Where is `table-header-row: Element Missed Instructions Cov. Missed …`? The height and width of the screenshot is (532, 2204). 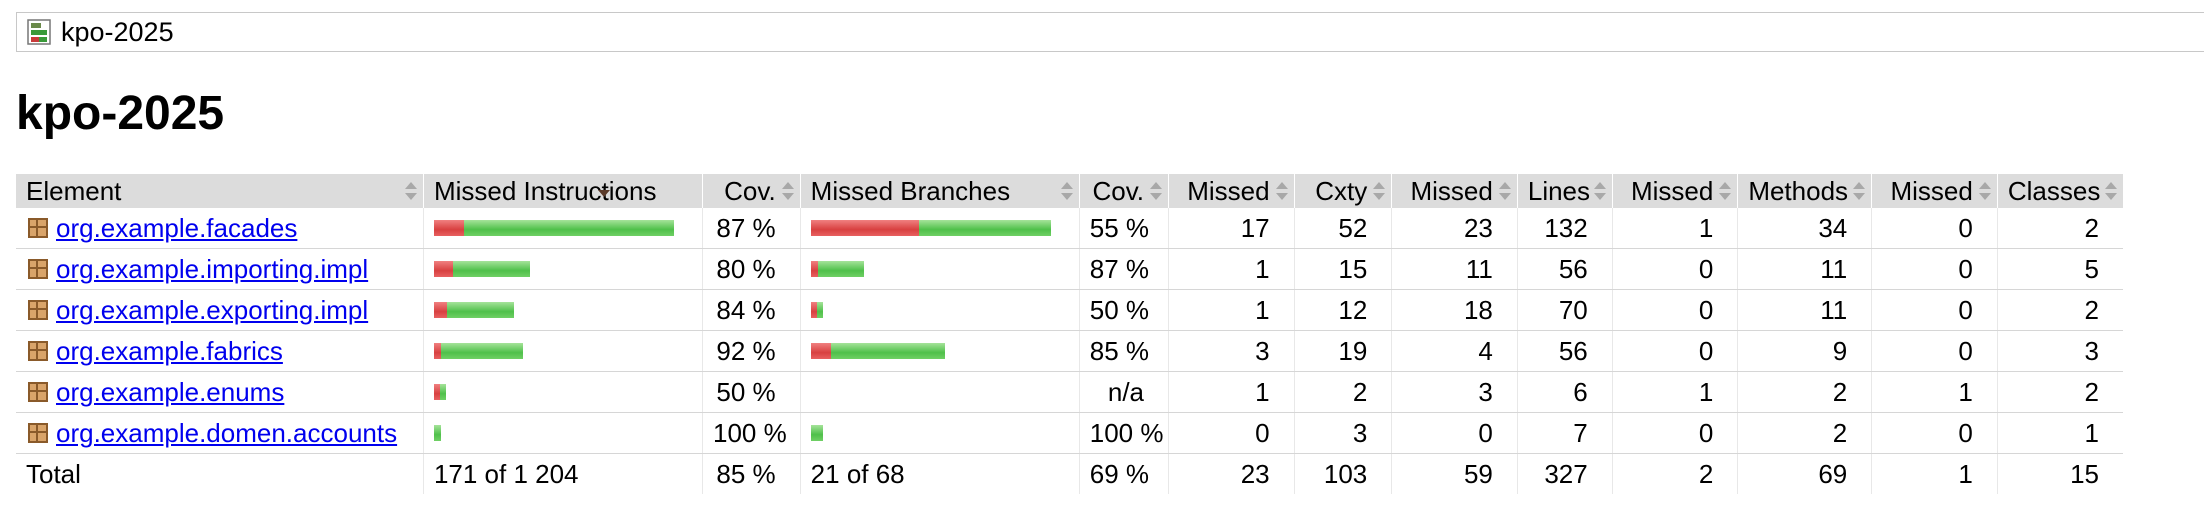
table-header-row: Element Missed Instructions Cov. Missed … is located at coordinates (1069, 191).